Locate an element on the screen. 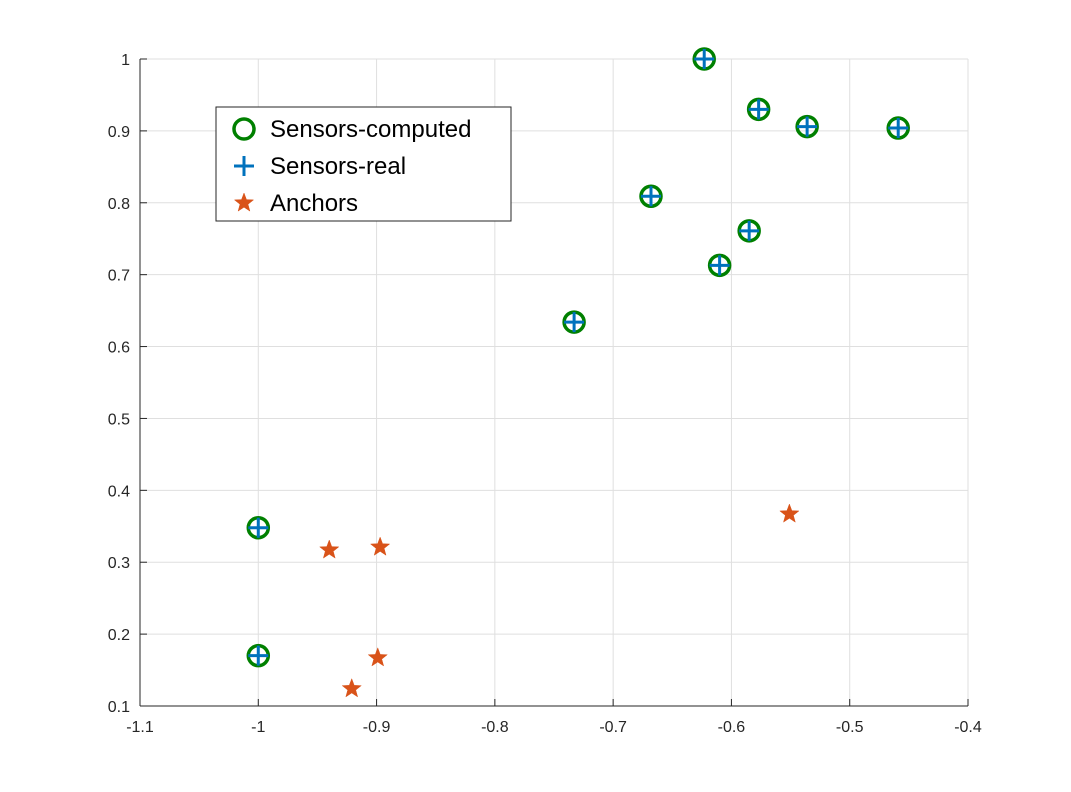  x-tick-label: -0.4 is located at coordinates (968, 727).